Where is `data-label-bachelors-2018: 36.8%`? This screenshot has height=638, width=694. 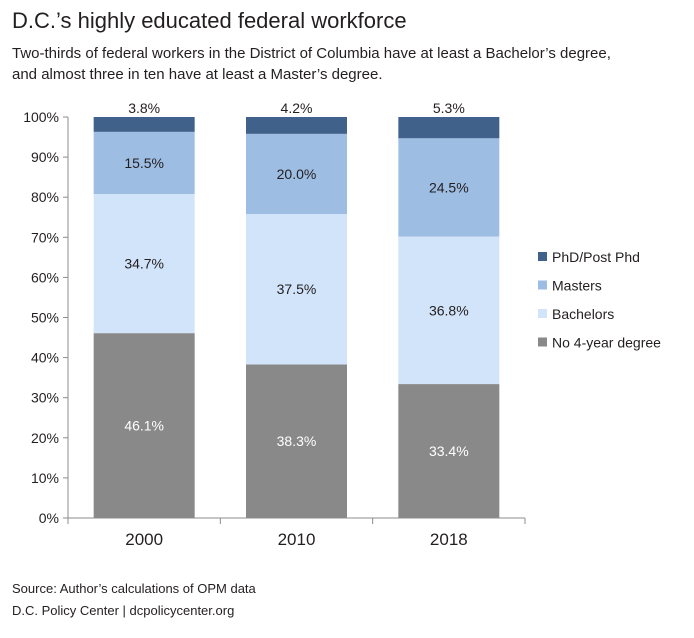
data-label-bachelors-2018: 36.8% is located at coordinates (449, 310).